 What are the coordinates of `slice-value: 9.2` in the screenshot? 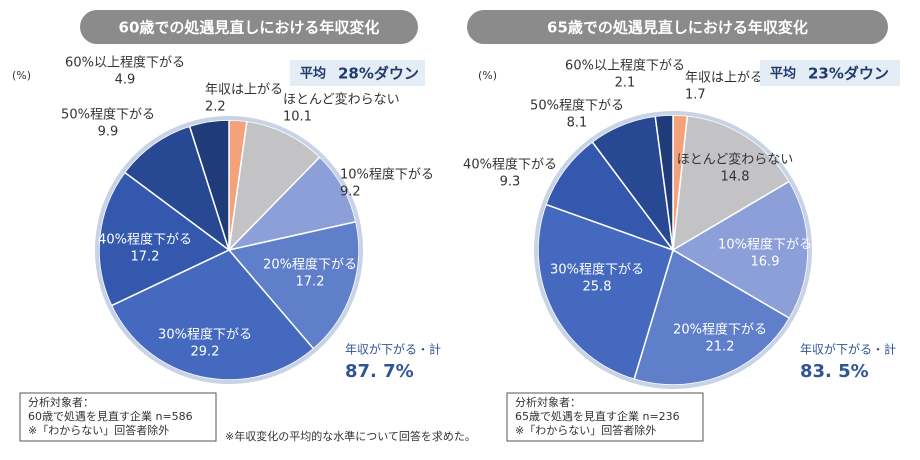 It's located at (350, 192).